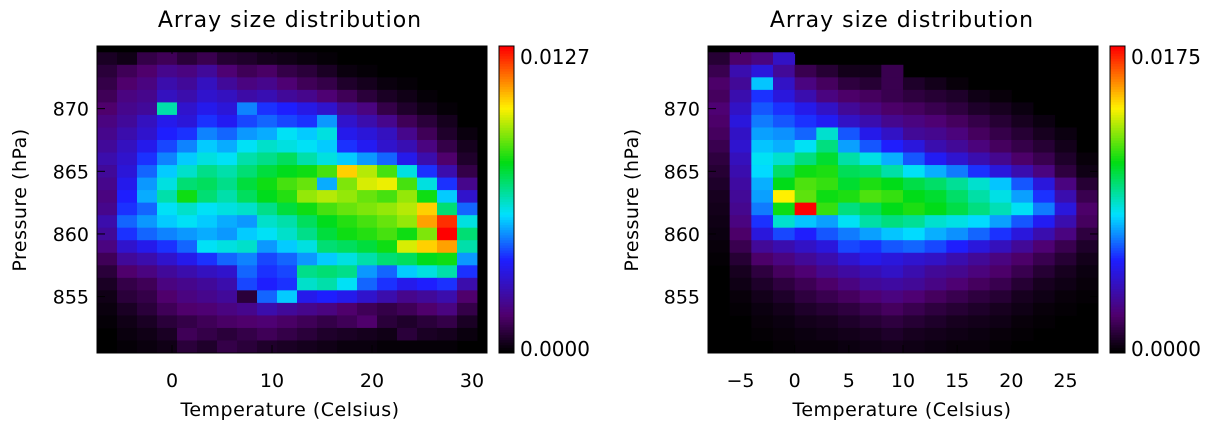 The height and width of the screenshot is (424, 1222). Describe the element at coordinates (290, 20) in the screenshot. I see `chart-title: Array size distribution` at that location.